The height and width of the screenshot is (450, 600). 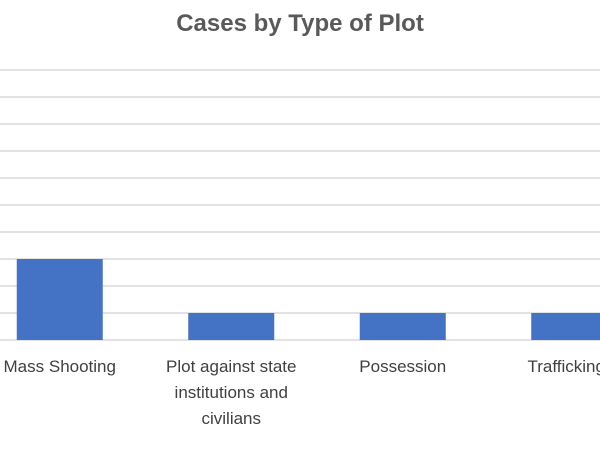 What do you see at coordinates (300, 23) in the screenshot?
I see `chart-title: Cases by Type of Plot` at bounding box center [300, 23].